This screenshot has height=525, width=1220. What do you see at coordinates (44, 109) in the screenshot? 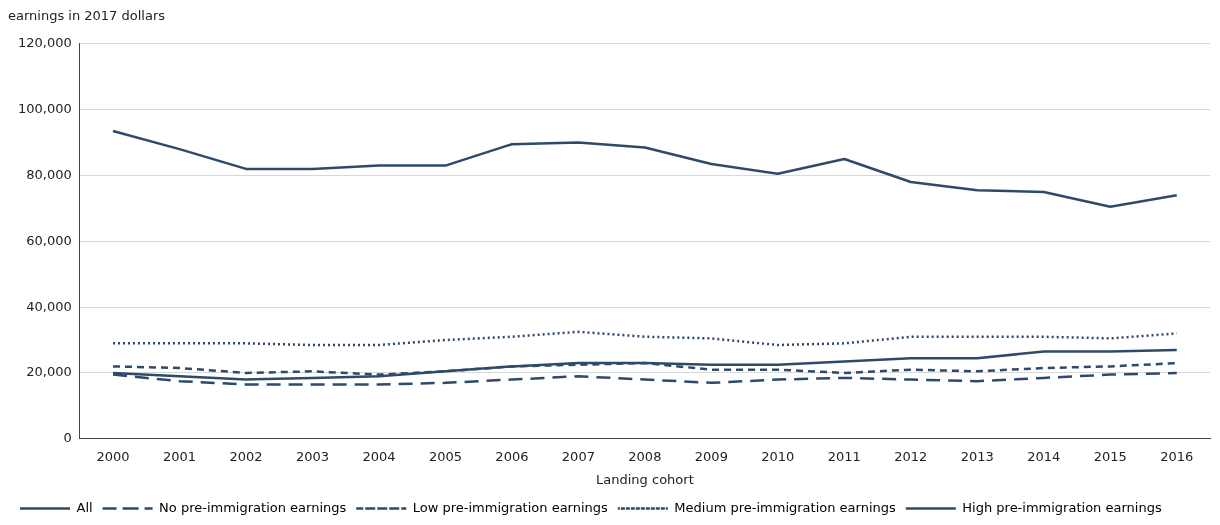
I see `y-tick-label: 100,000` at bounding box center [44, 109].